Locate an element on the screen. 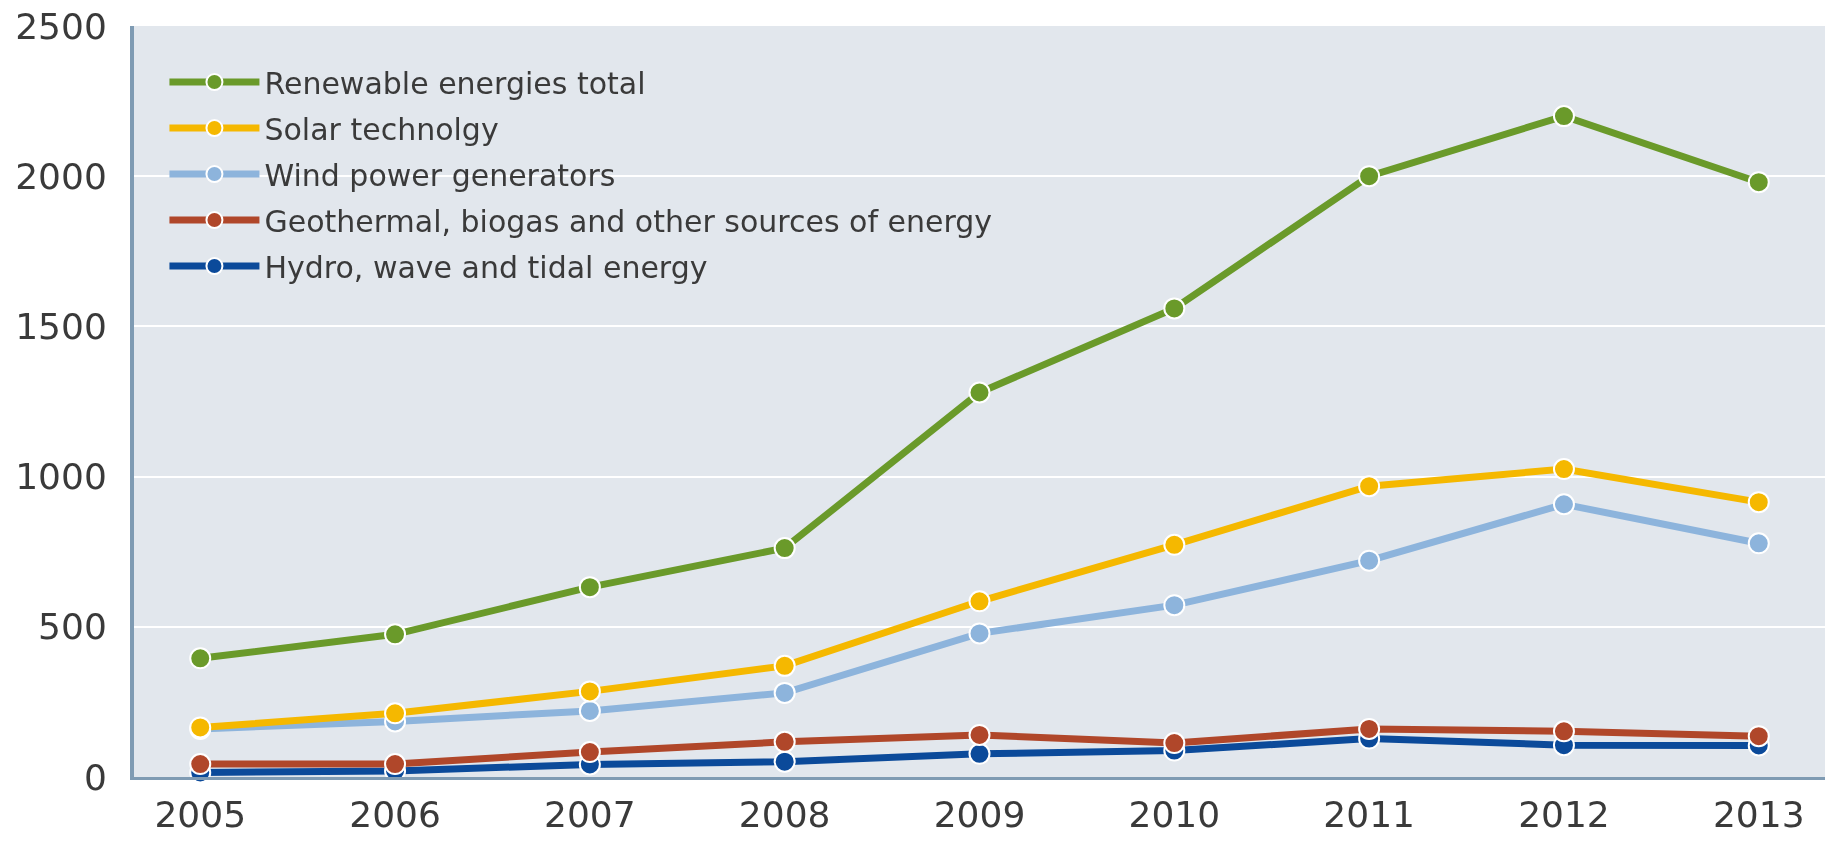 This screenshot has width=1831, height=841. x-tick-label: 2013 is located at coordinates (1758, 815).